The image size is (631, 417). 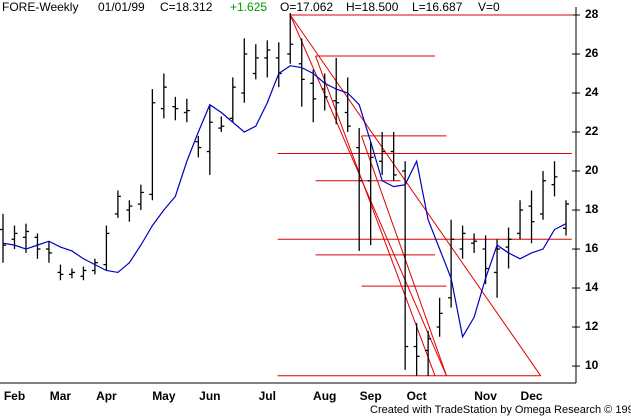 What do you see at coordinates (14, 396) in the screenshot?
I see `x-tick-label: Feb` at bounding box center [14, 396].